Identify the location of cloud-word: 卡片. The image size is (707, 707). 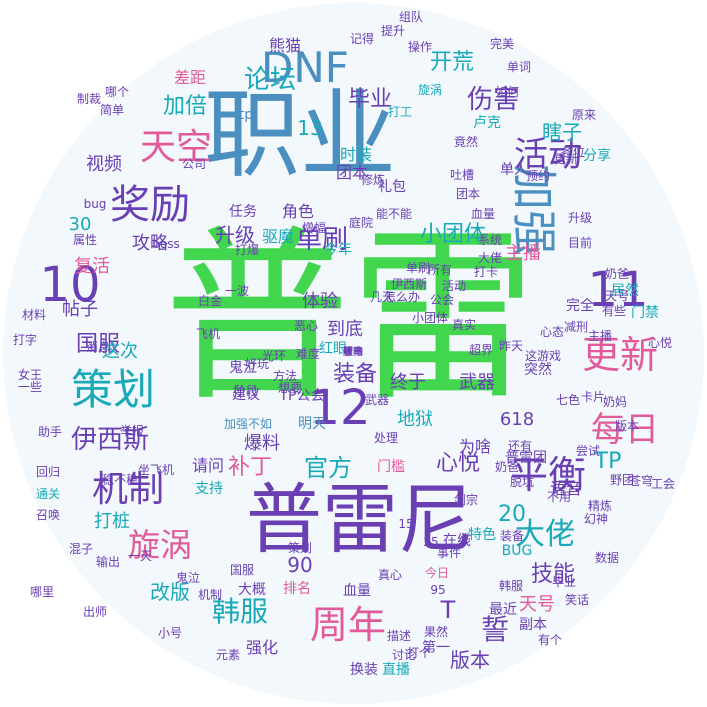
(593, 397).